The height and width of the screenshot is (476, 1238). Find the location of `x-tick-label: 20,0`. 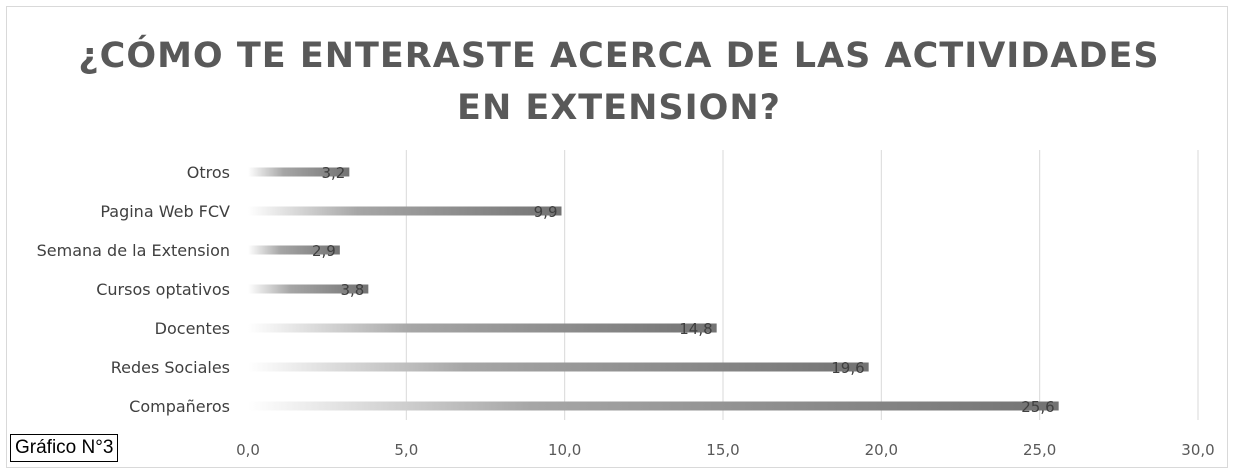

x-tick-label: 20,0 is located at coordinates (881, 450).